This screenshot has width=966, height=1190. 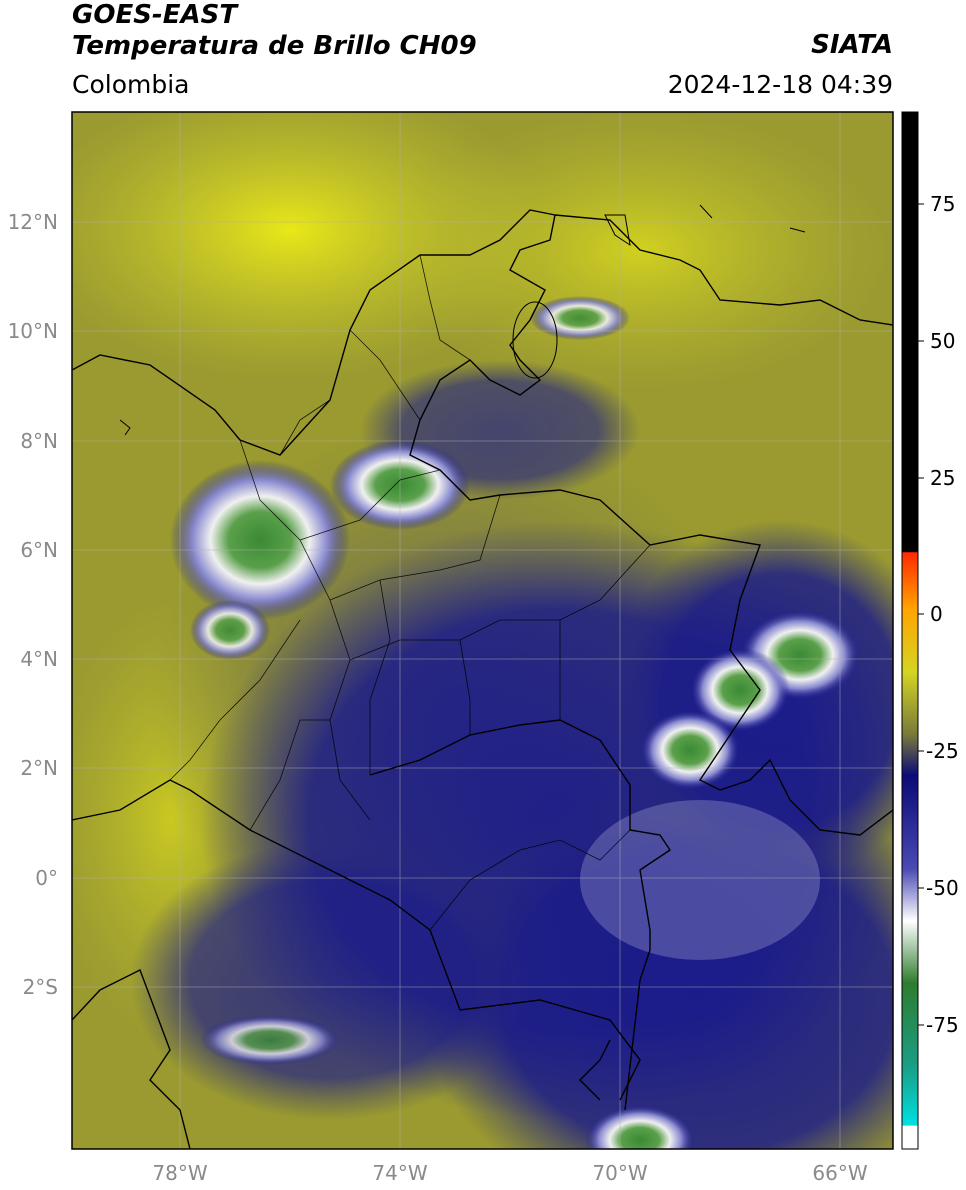 I want to click on colorbar-tick-label: 0, so click(x=936, y=614).